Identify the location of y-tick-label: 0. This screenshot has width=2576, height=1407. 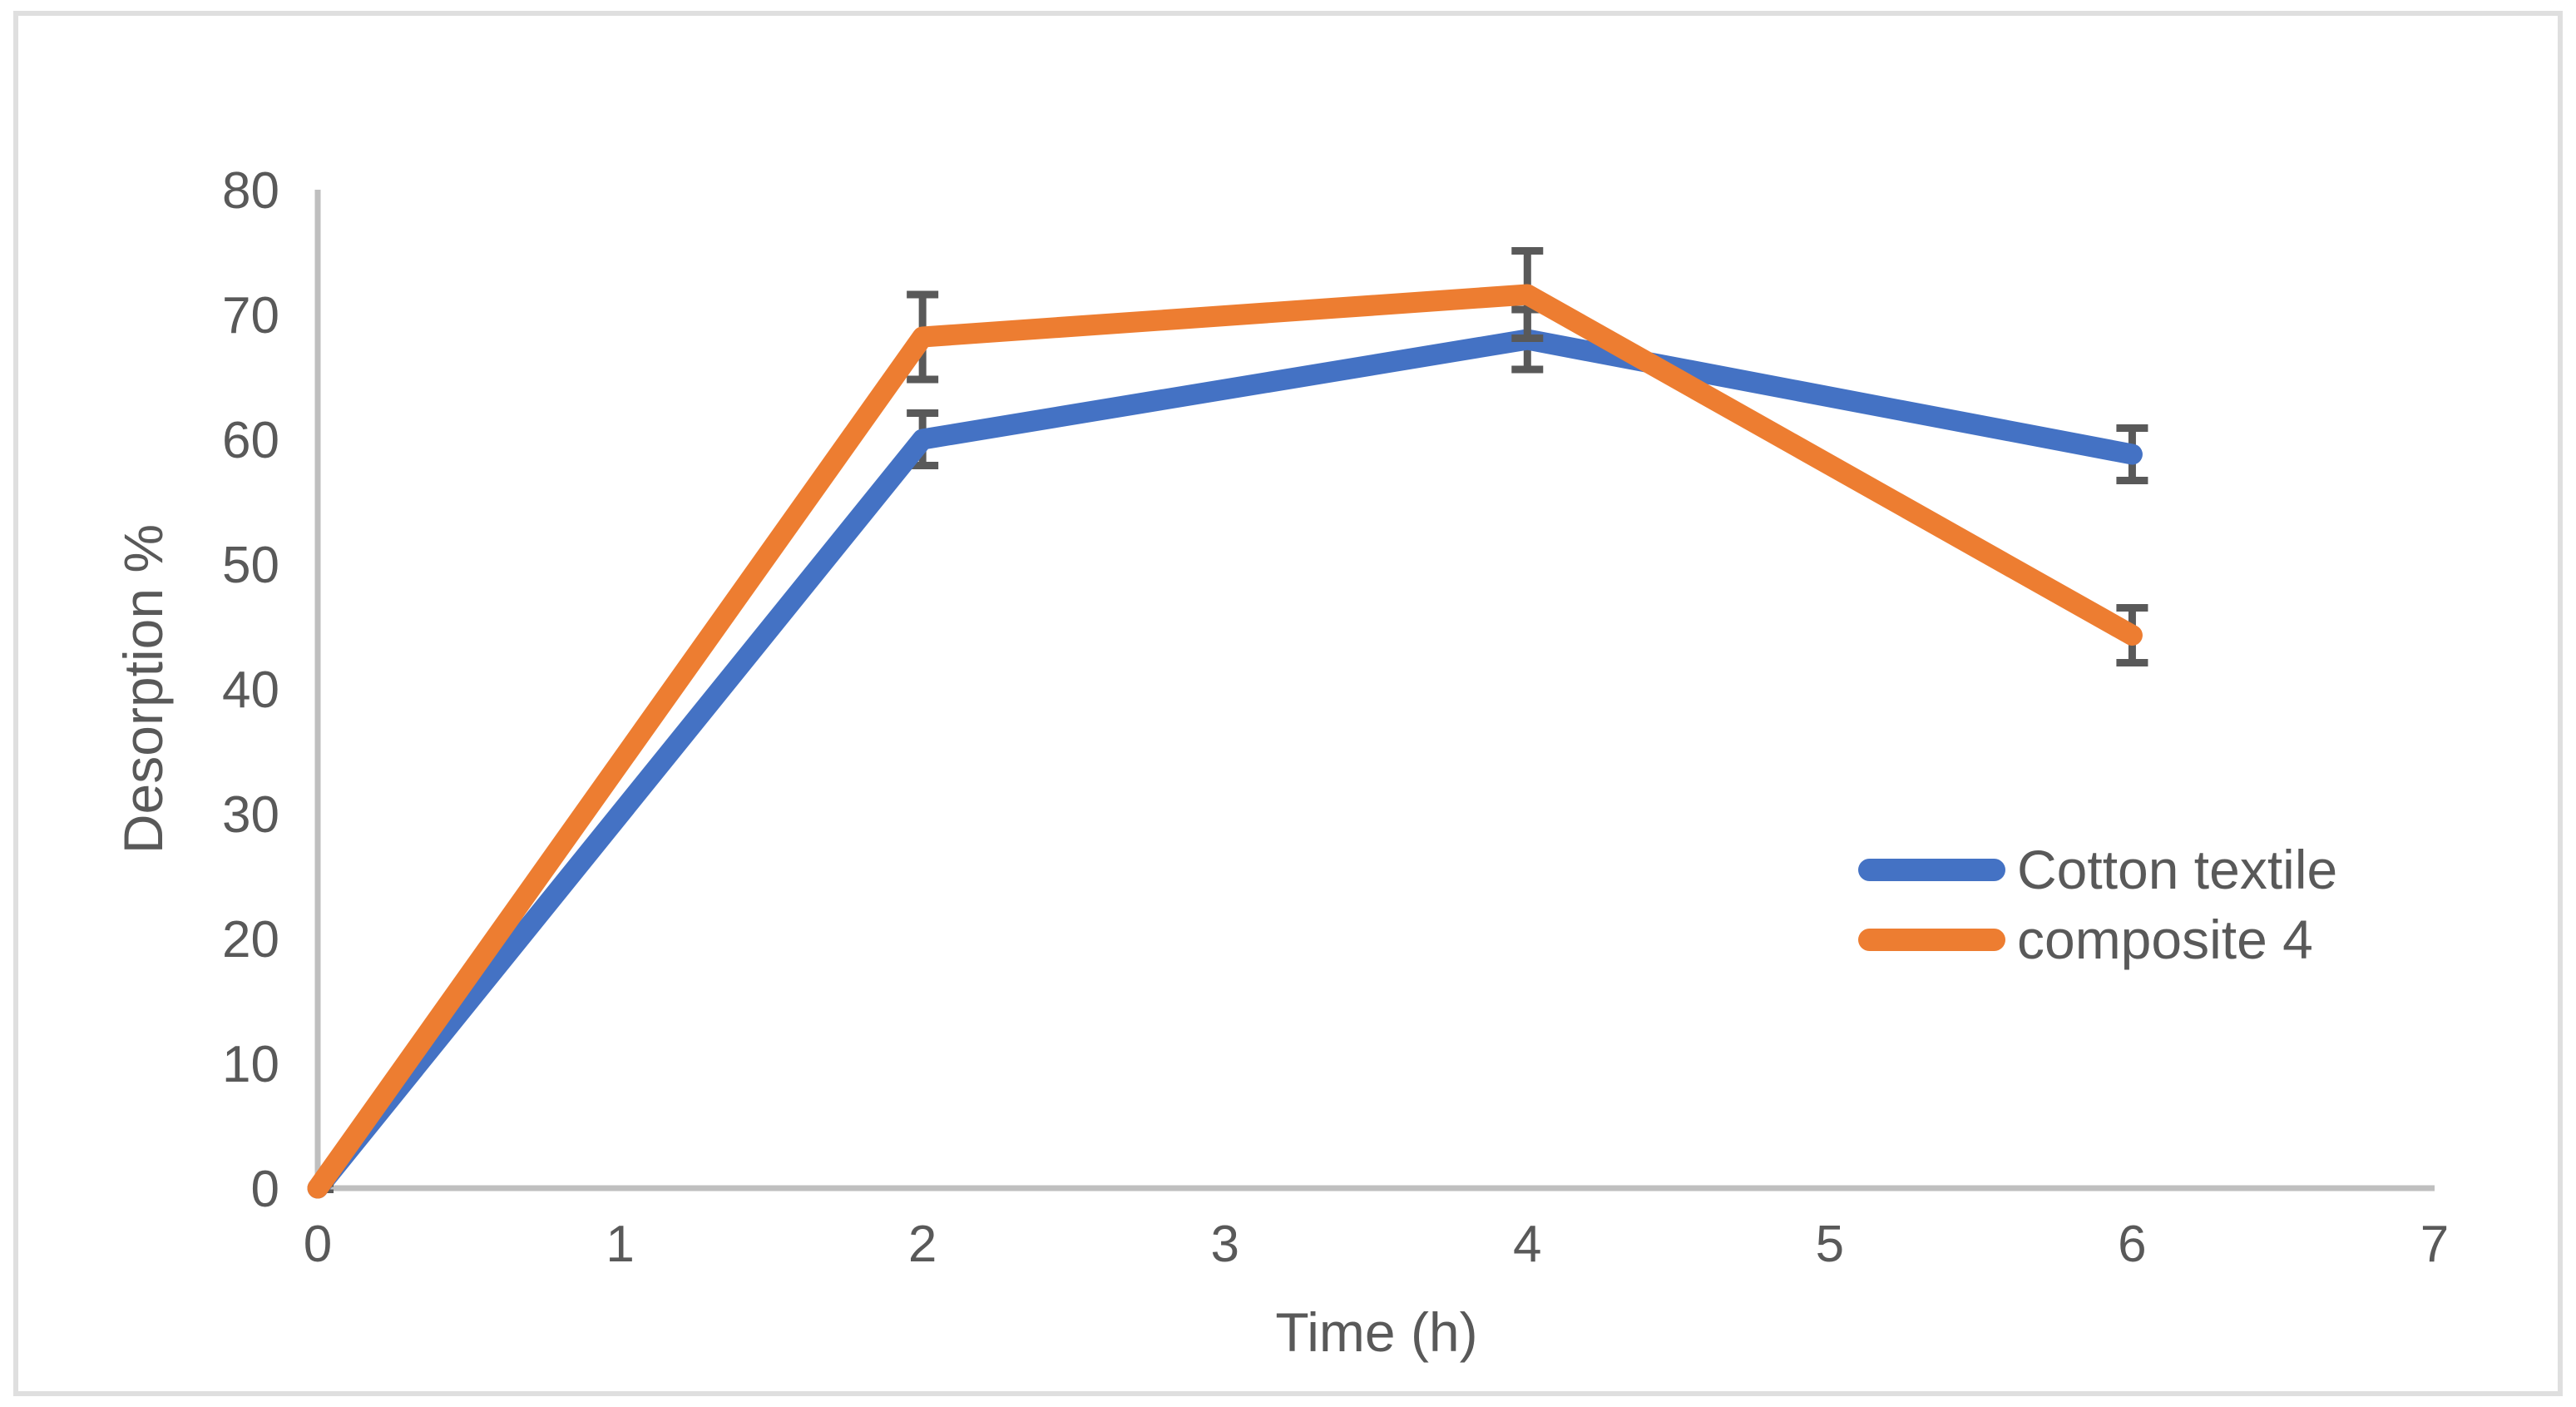
(265, 1189).